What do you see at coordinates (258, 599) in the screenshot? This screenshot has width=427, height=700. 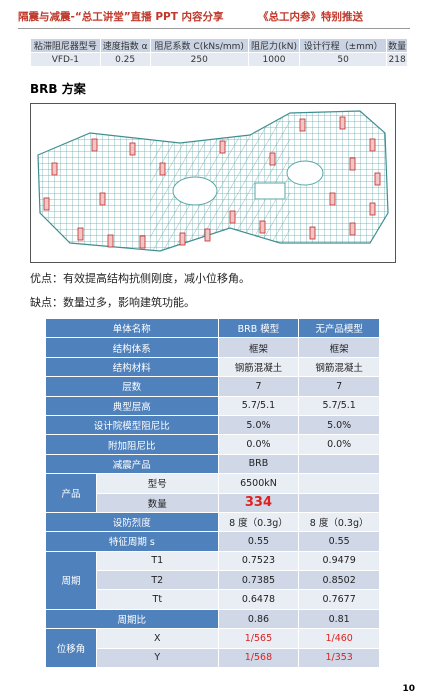 I see `cell: 0.6478` at bounding box center [258, 599].